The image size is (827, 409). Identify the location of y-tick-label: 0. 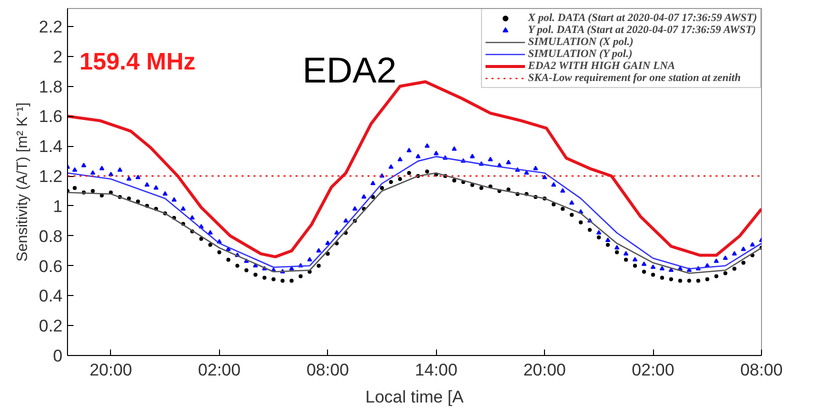
(58, 356).